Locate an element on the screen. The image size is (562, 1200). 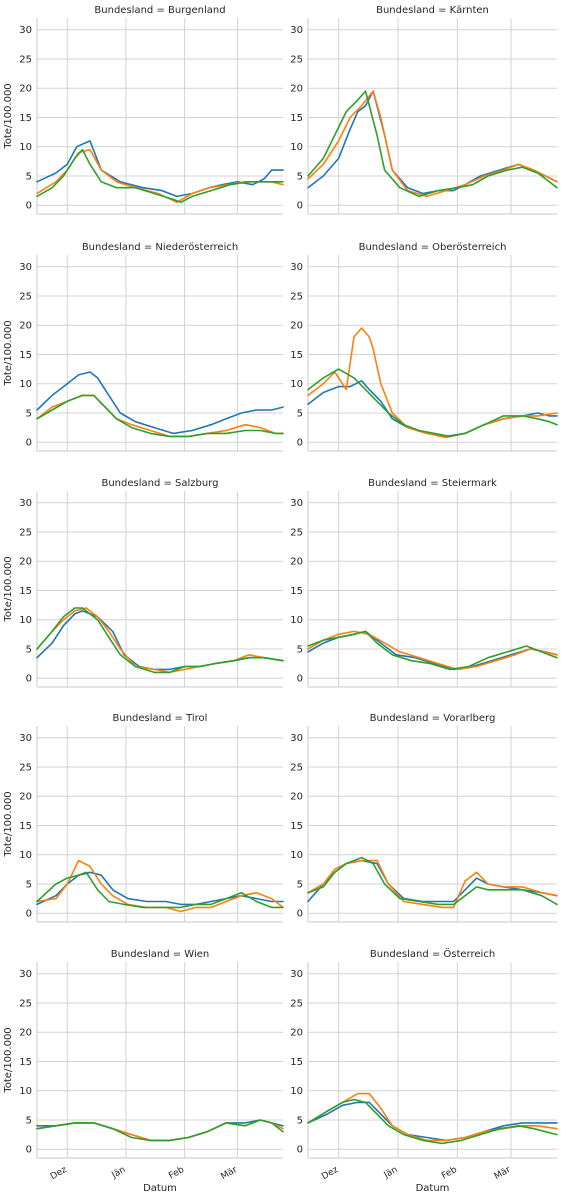
panel-title: Bundesland = Steiermark is located at coordinates (432, 483).